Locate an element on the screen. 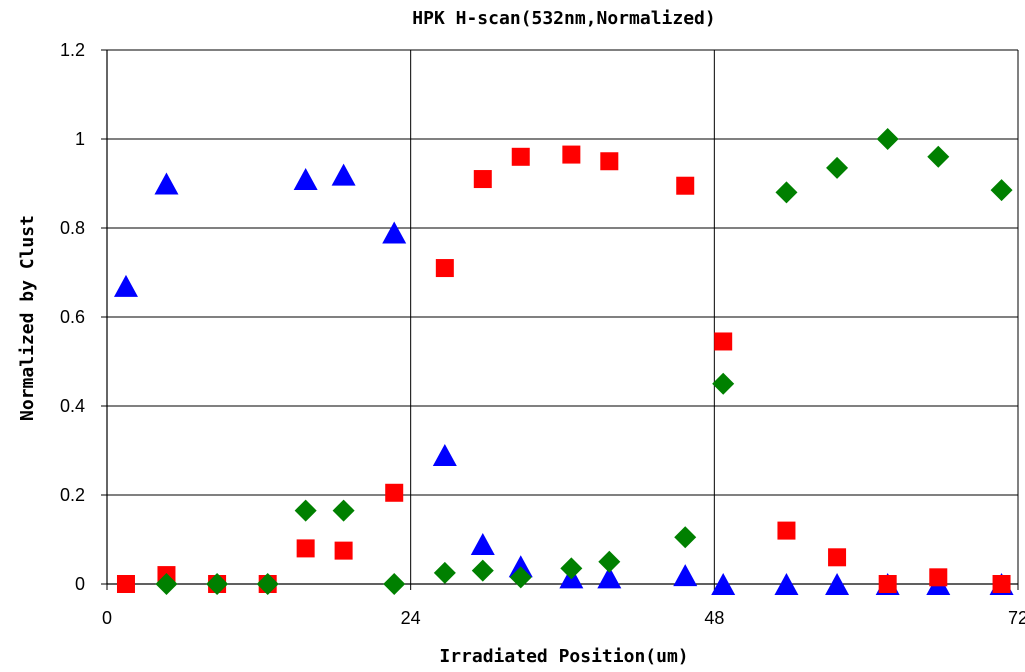 The image size is (1025, 672). x-axis-label: Irradiated Position(um) is located at coordinates (563, 656).